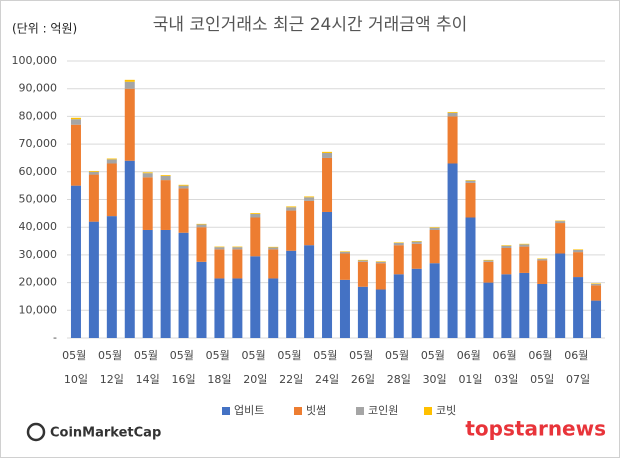  What do you see at coordinates (38, 309) in the screenshot?
I see `y-tick-label: 10,000` at bounding box center [38, 309].